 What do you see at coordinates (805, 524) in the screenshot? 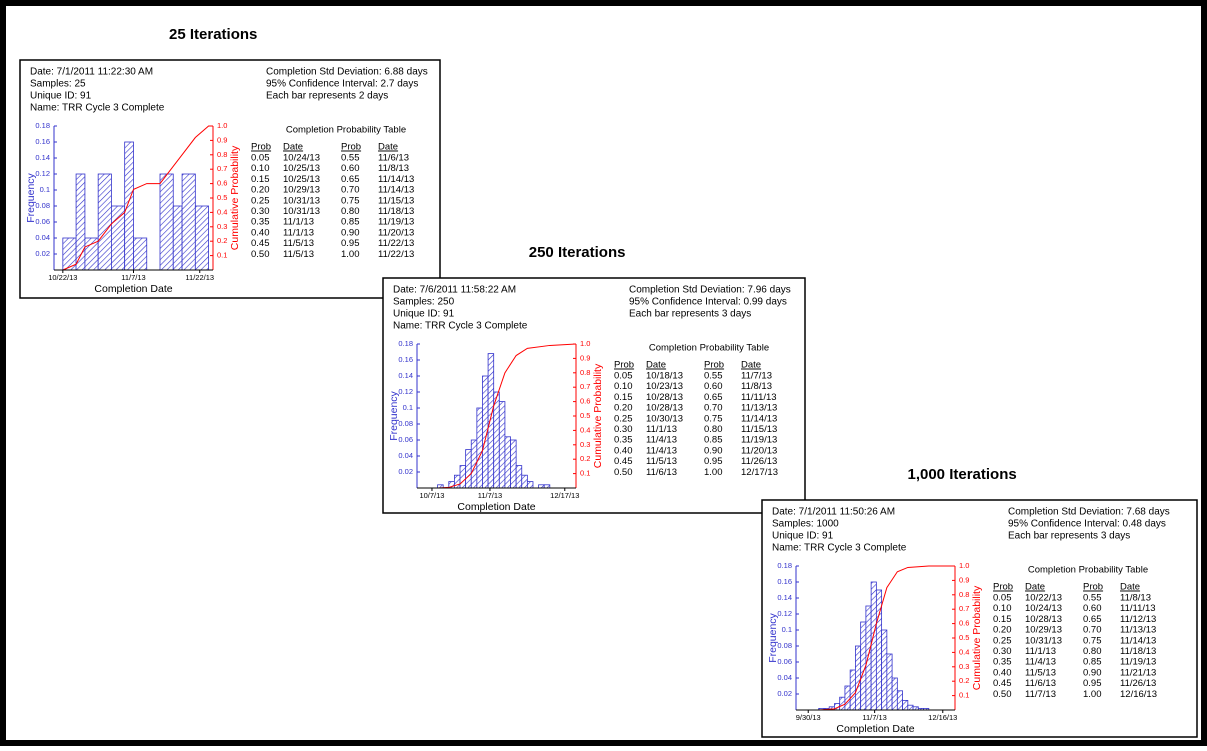
I see `info-line: Samples: 1000` at bounding box center [805, 524].